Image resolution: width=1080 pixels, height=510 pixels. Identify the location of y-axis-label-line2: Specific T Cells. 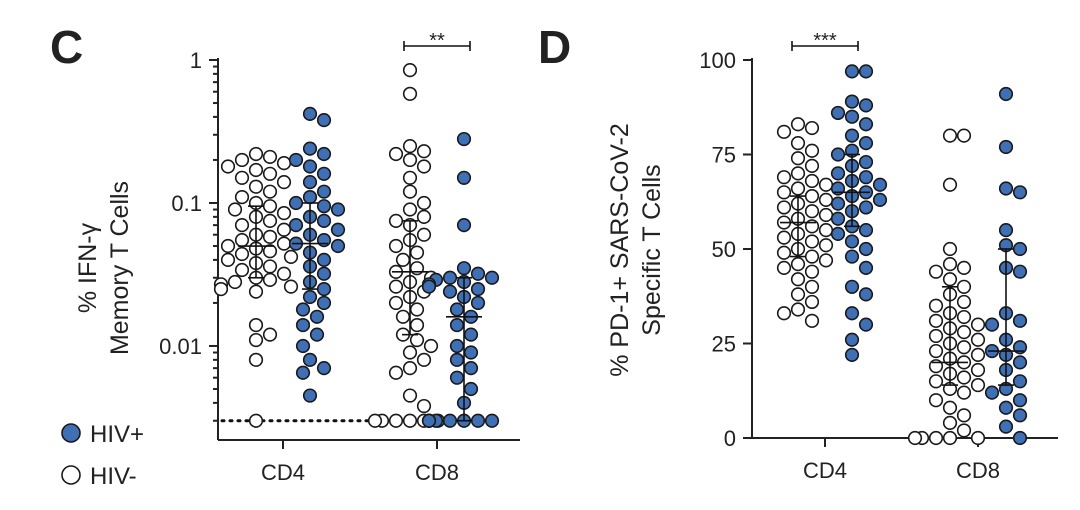
(652, 249).